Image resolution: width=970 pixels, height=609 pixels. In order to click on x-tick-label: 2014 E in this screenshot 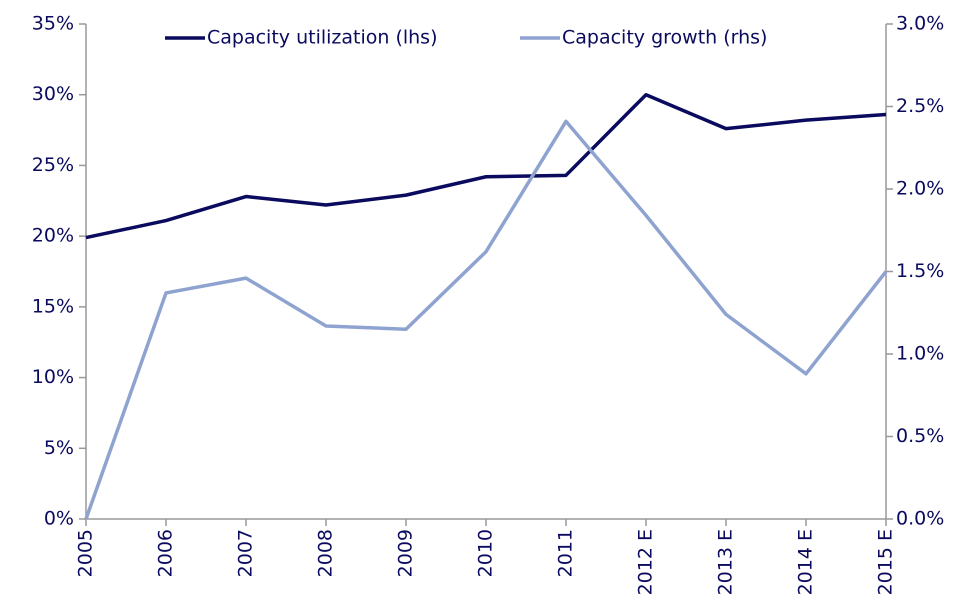, I will do `click(806, 562)`.